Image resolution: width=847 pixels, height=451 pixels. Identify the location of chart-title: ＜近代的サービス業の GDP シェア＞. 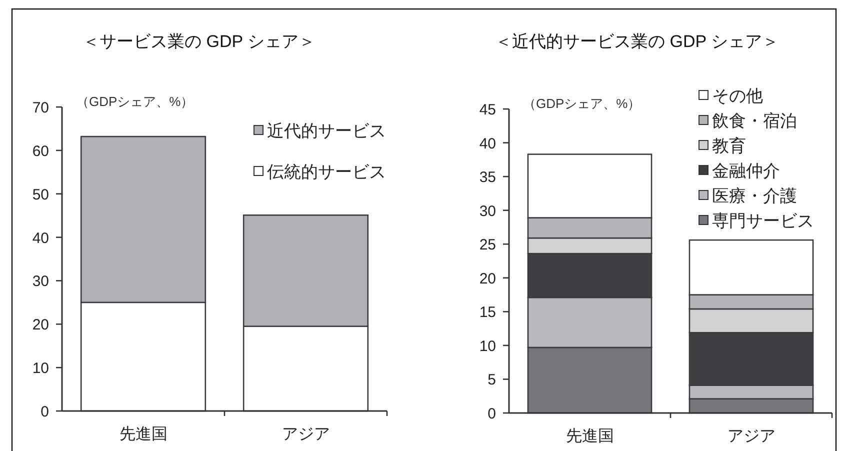
(637, 41).